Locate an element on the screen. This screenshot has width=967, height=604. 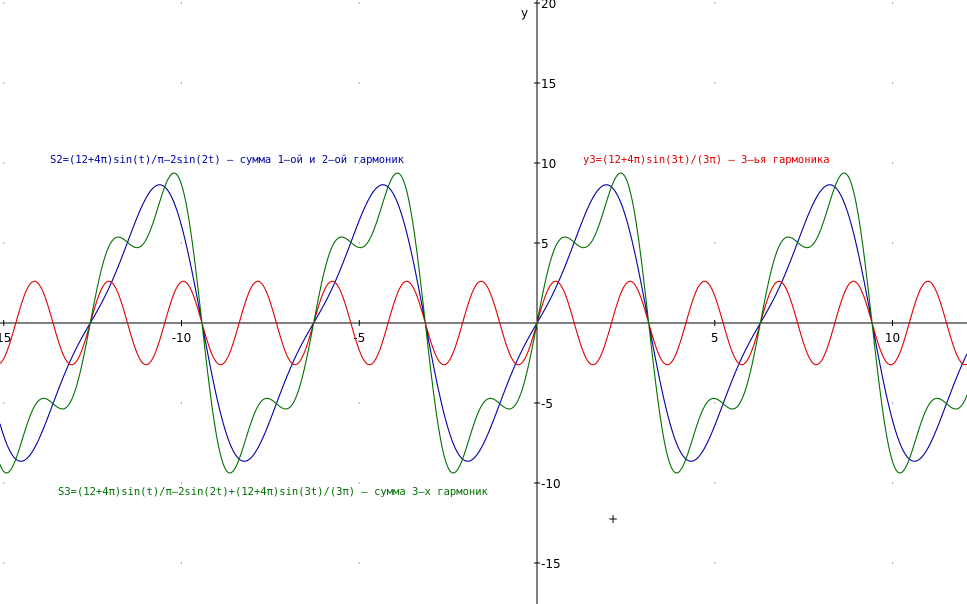
y-tick-label: -15 is located at coordinates (551, 564).